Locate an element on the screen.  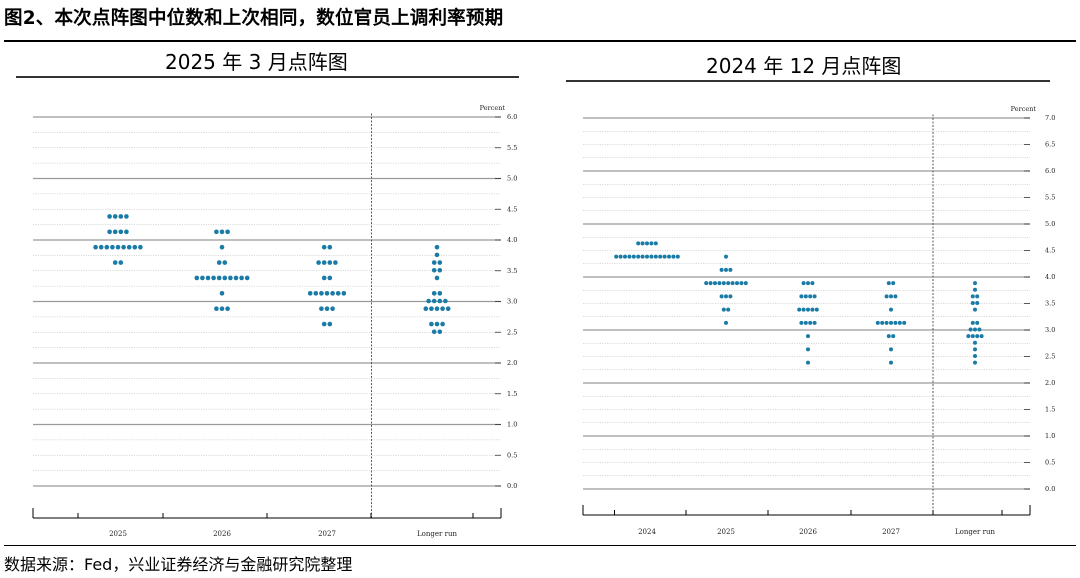
x-tick-label: 2026 is located at coordinates (808, 532).